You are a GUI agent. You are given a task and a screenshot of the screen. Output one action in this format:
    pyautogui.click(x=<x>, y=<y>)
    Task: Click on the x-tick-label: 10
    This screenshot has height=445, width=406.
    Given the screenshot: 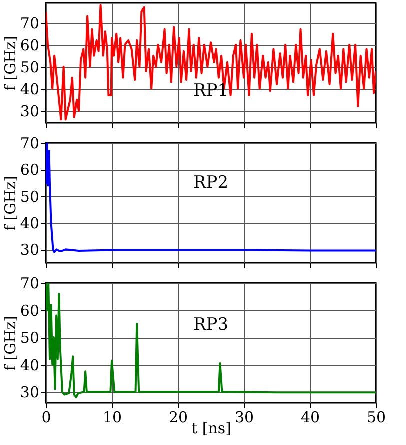 What is the action you would take?
    pyautogui.click(x=112, y=417)
    